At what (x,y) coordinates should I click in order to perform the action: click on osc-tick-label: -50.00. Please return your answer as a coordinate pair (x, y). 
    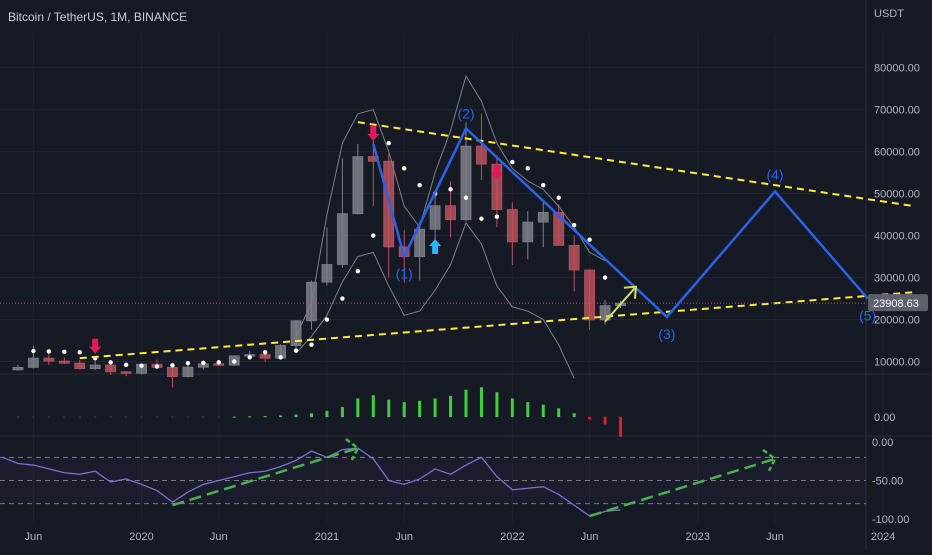
    Looking at the image, I should click on (887, 482).